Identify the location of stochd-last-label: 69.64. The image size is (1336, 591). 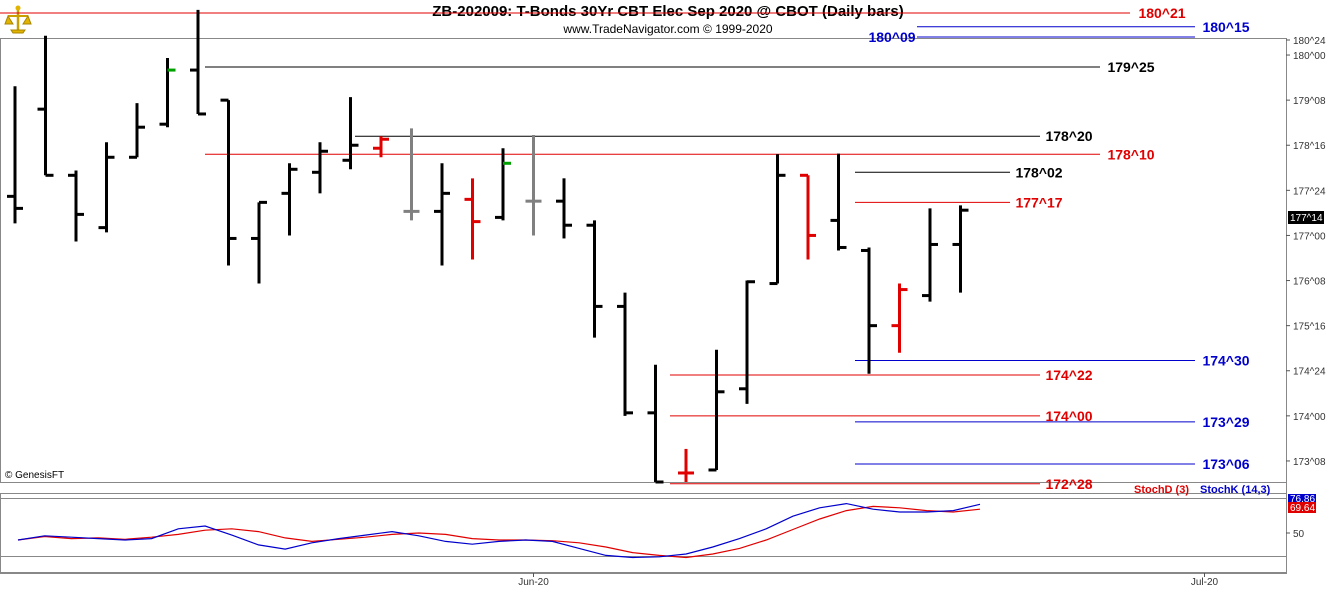
(1302, 508).